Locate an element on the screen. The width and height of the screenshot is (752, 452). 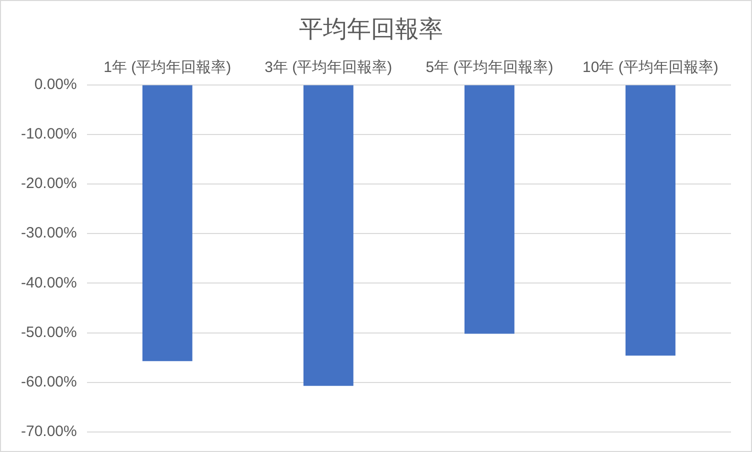
y-tick-label: -30.00% is located at coordinates (48, 233).